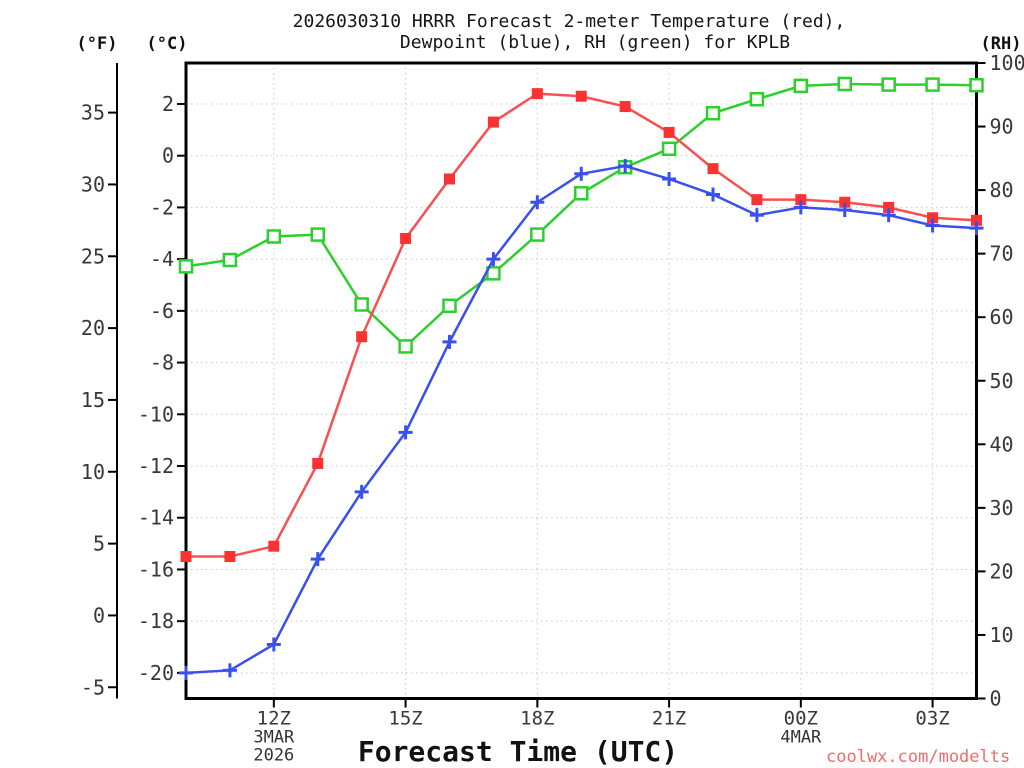  I want to click on time-tick-label: 15Z, so click(405, 719).